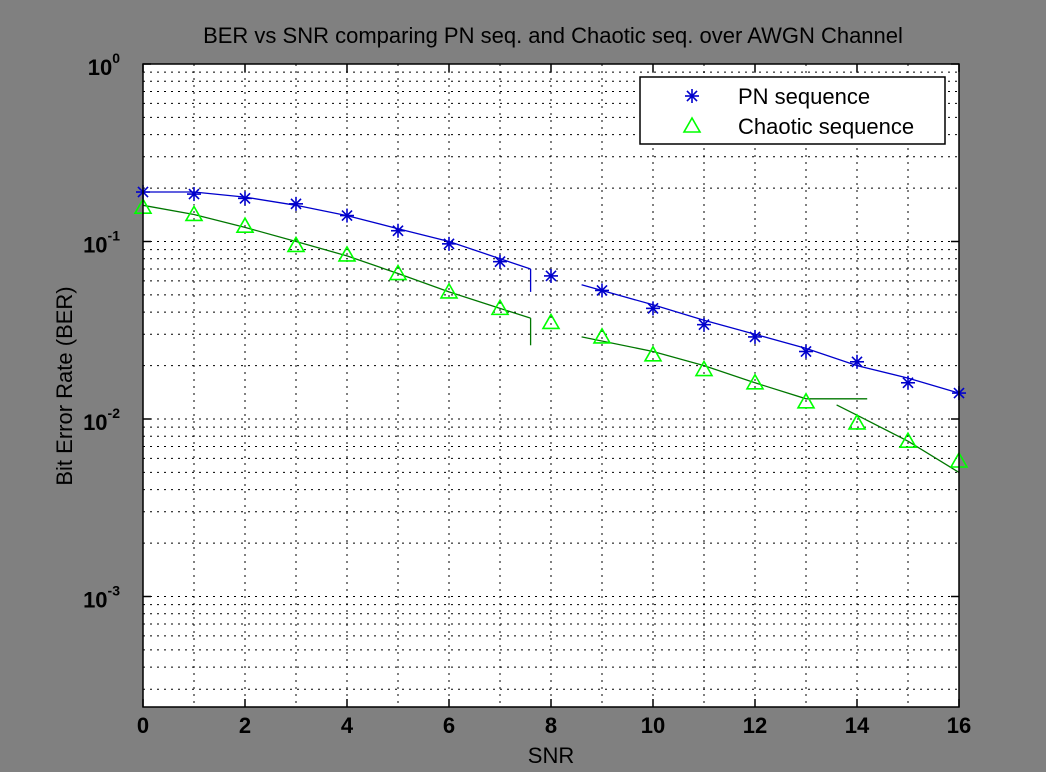 The image size is (1046, 772). I want to click on legend: PN sequence Chaotic sequence, so click(792, 110).